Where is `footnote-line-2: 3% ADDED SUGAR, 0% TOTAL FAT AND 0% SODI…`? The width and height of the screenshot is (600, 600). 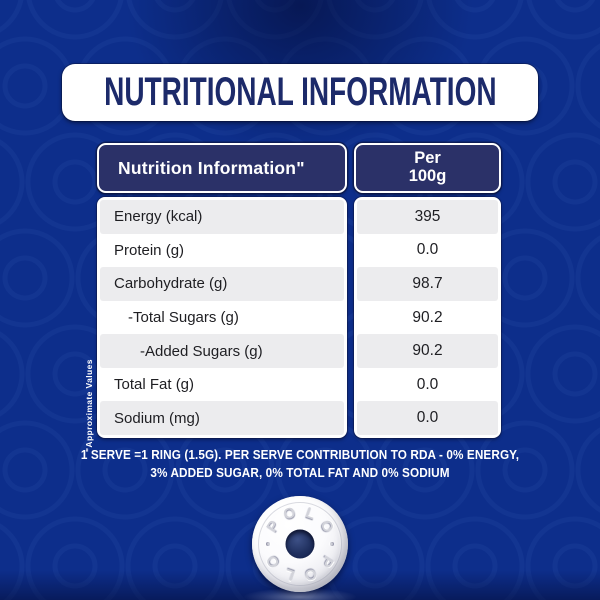
footnote-line-2: 3% ADDED SUGAR, 0% TOTAL FAT AND 0% SODI… is located at coordinates (300, 473).